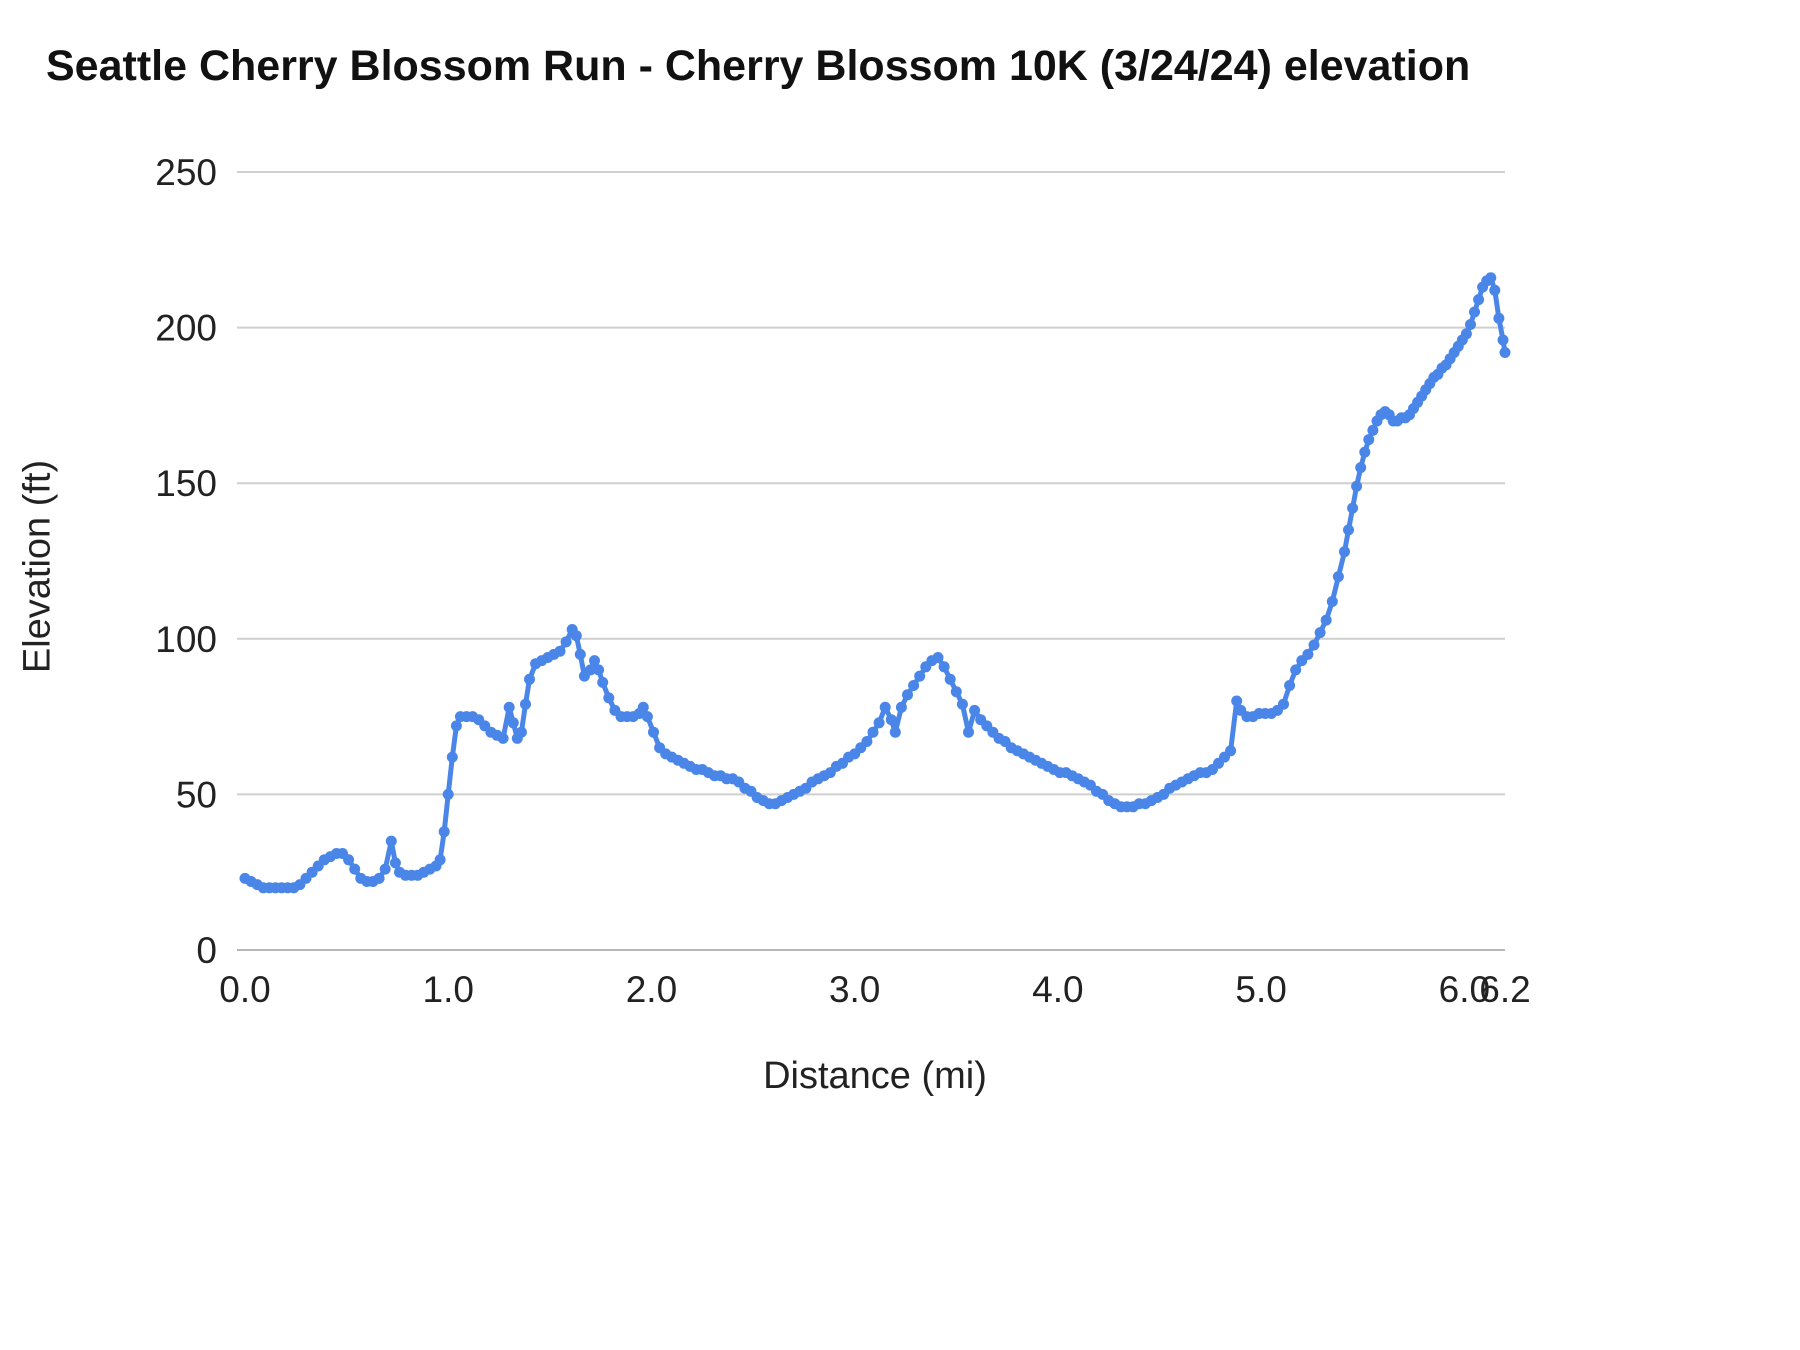 The width and height of the screenshot is (1800, 1350). I want to click on x-tick-label: 6.0, so click(1464, 989).